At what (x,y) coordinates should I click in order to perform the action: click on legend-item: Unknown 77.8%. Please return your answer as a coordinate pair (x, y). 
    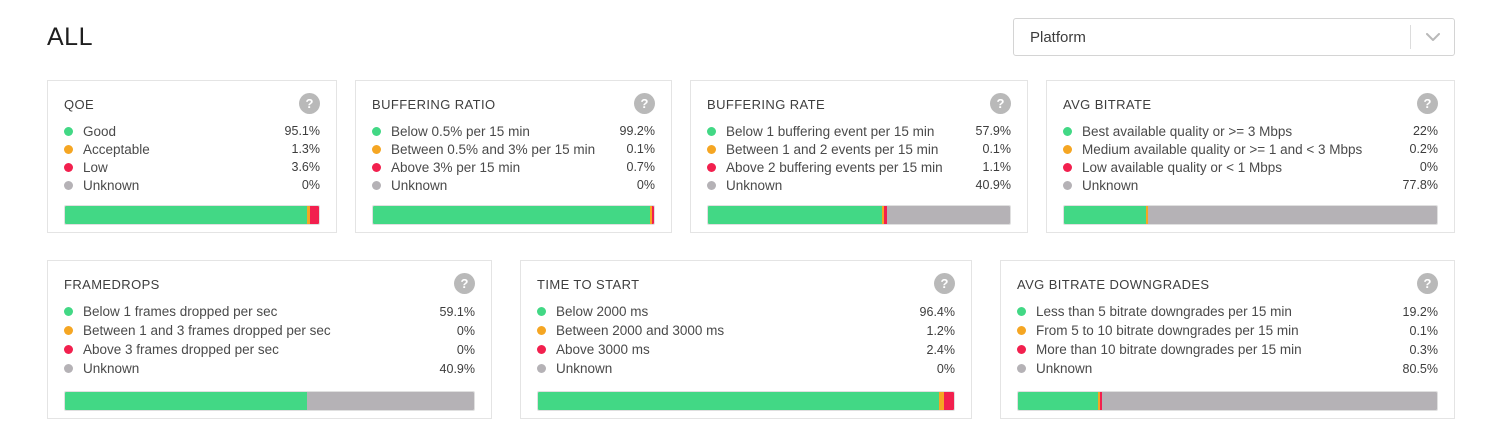
    Looking at the image, I should click on (1250, 185).